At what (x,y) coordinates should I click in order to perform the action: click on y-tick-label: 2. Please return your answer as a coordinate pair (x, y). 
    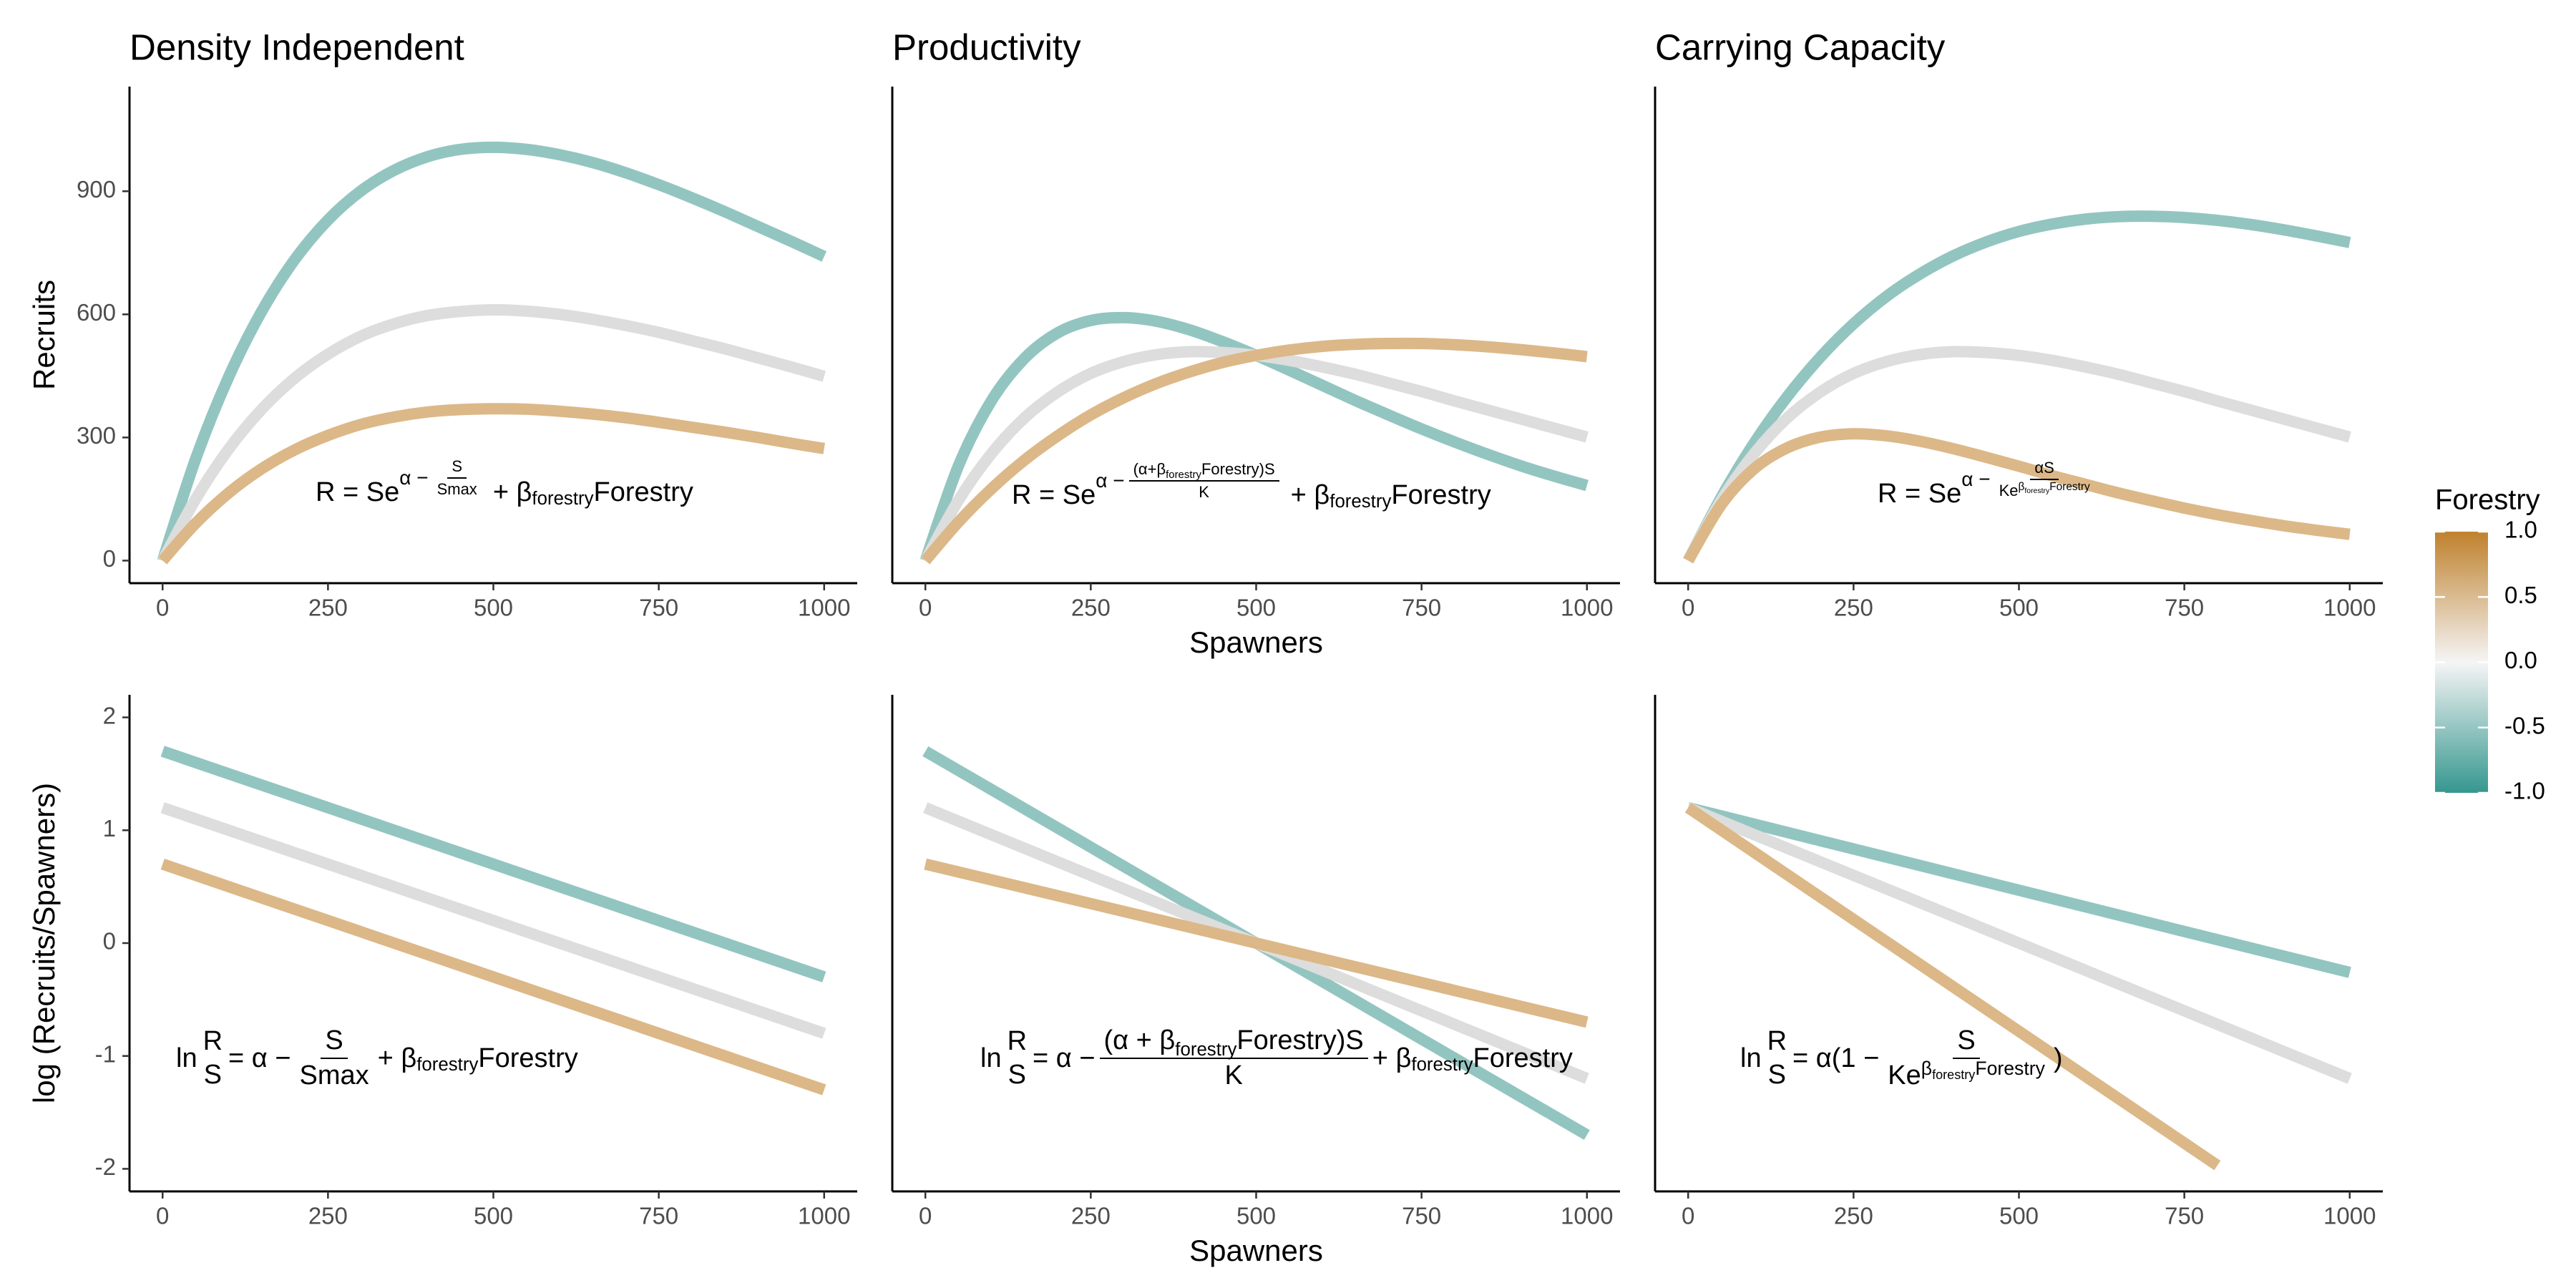
    Looking at the image, I should click on (109, 715).